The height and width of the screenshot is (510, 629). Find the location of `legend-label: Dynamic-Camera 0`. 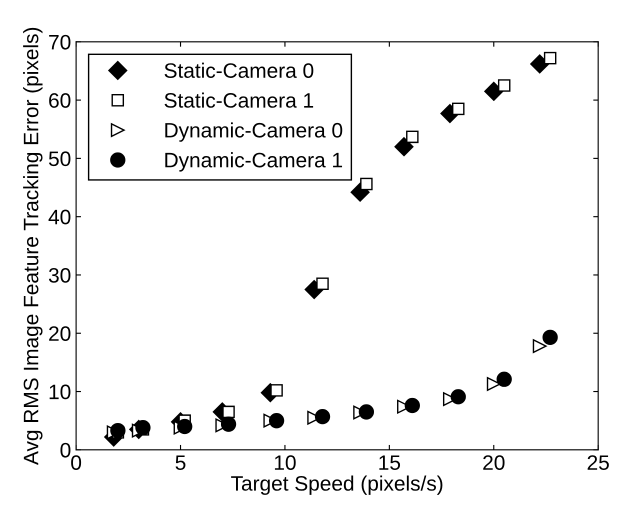

legend-label: Dynamic-Camera 0 is located at coordinates (253, 132).